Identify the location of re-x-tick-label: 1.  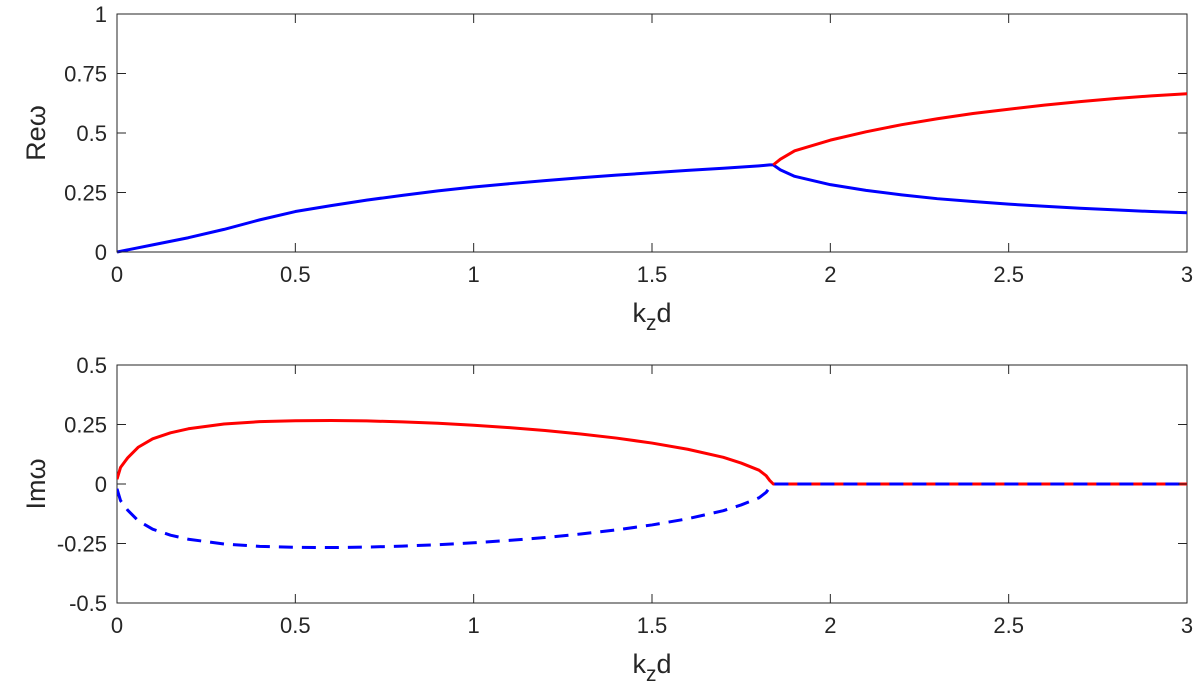
(474, 274).